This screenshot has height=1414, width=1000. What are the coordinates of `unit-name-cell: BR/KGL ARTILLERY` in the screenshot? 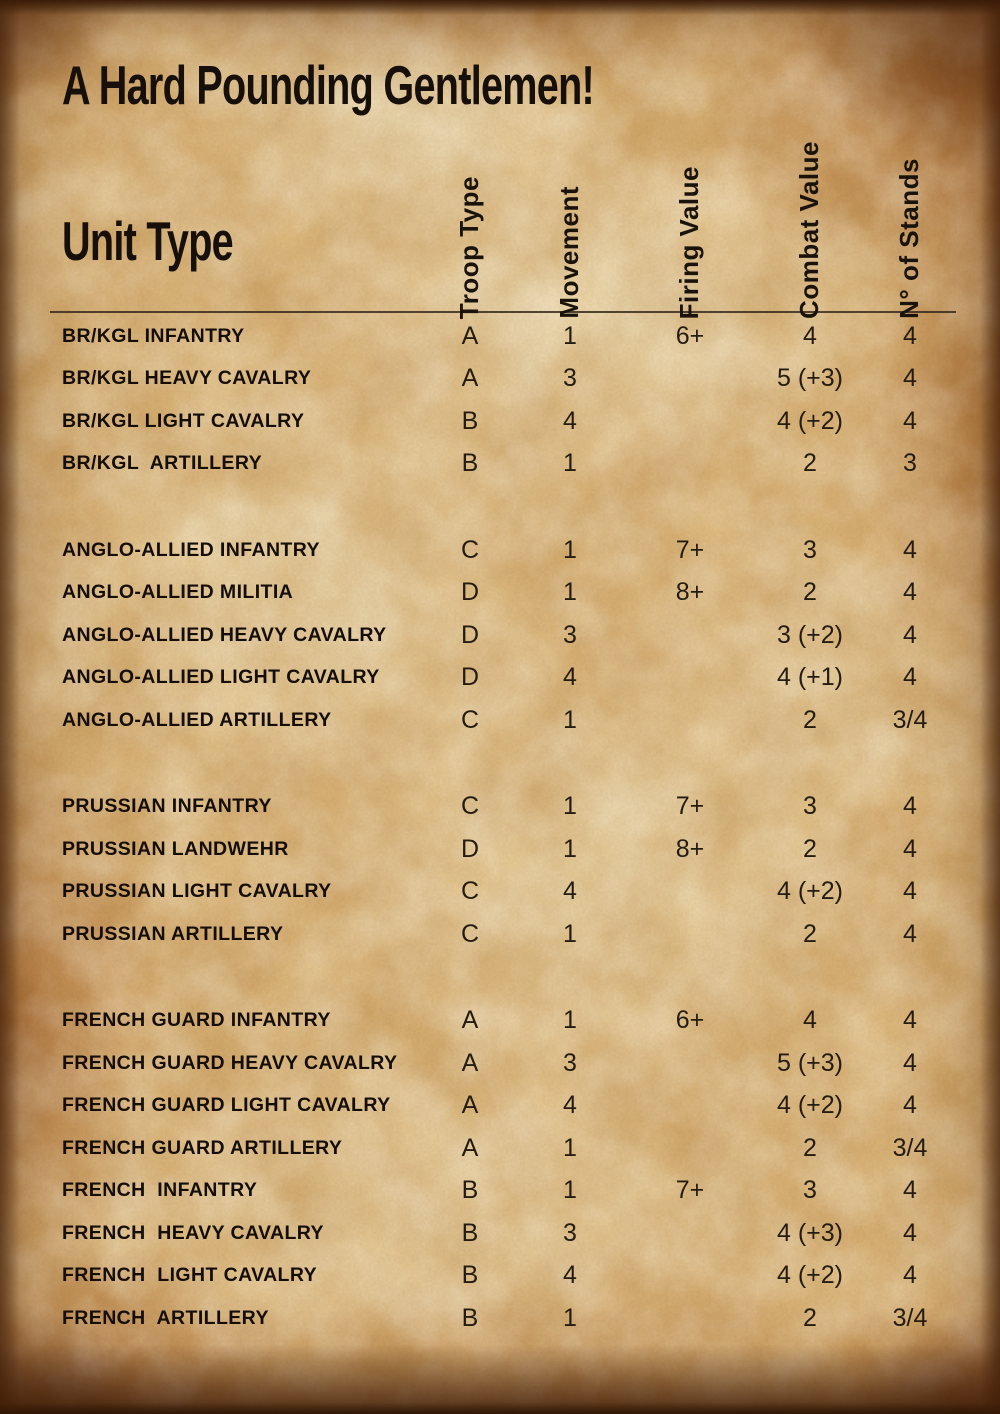 It's located at (162, 463).